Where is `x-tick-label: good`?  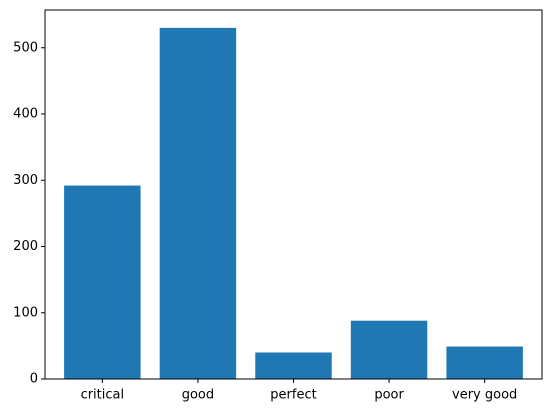
x-tick-label: good is located at coordinates (198, 395).